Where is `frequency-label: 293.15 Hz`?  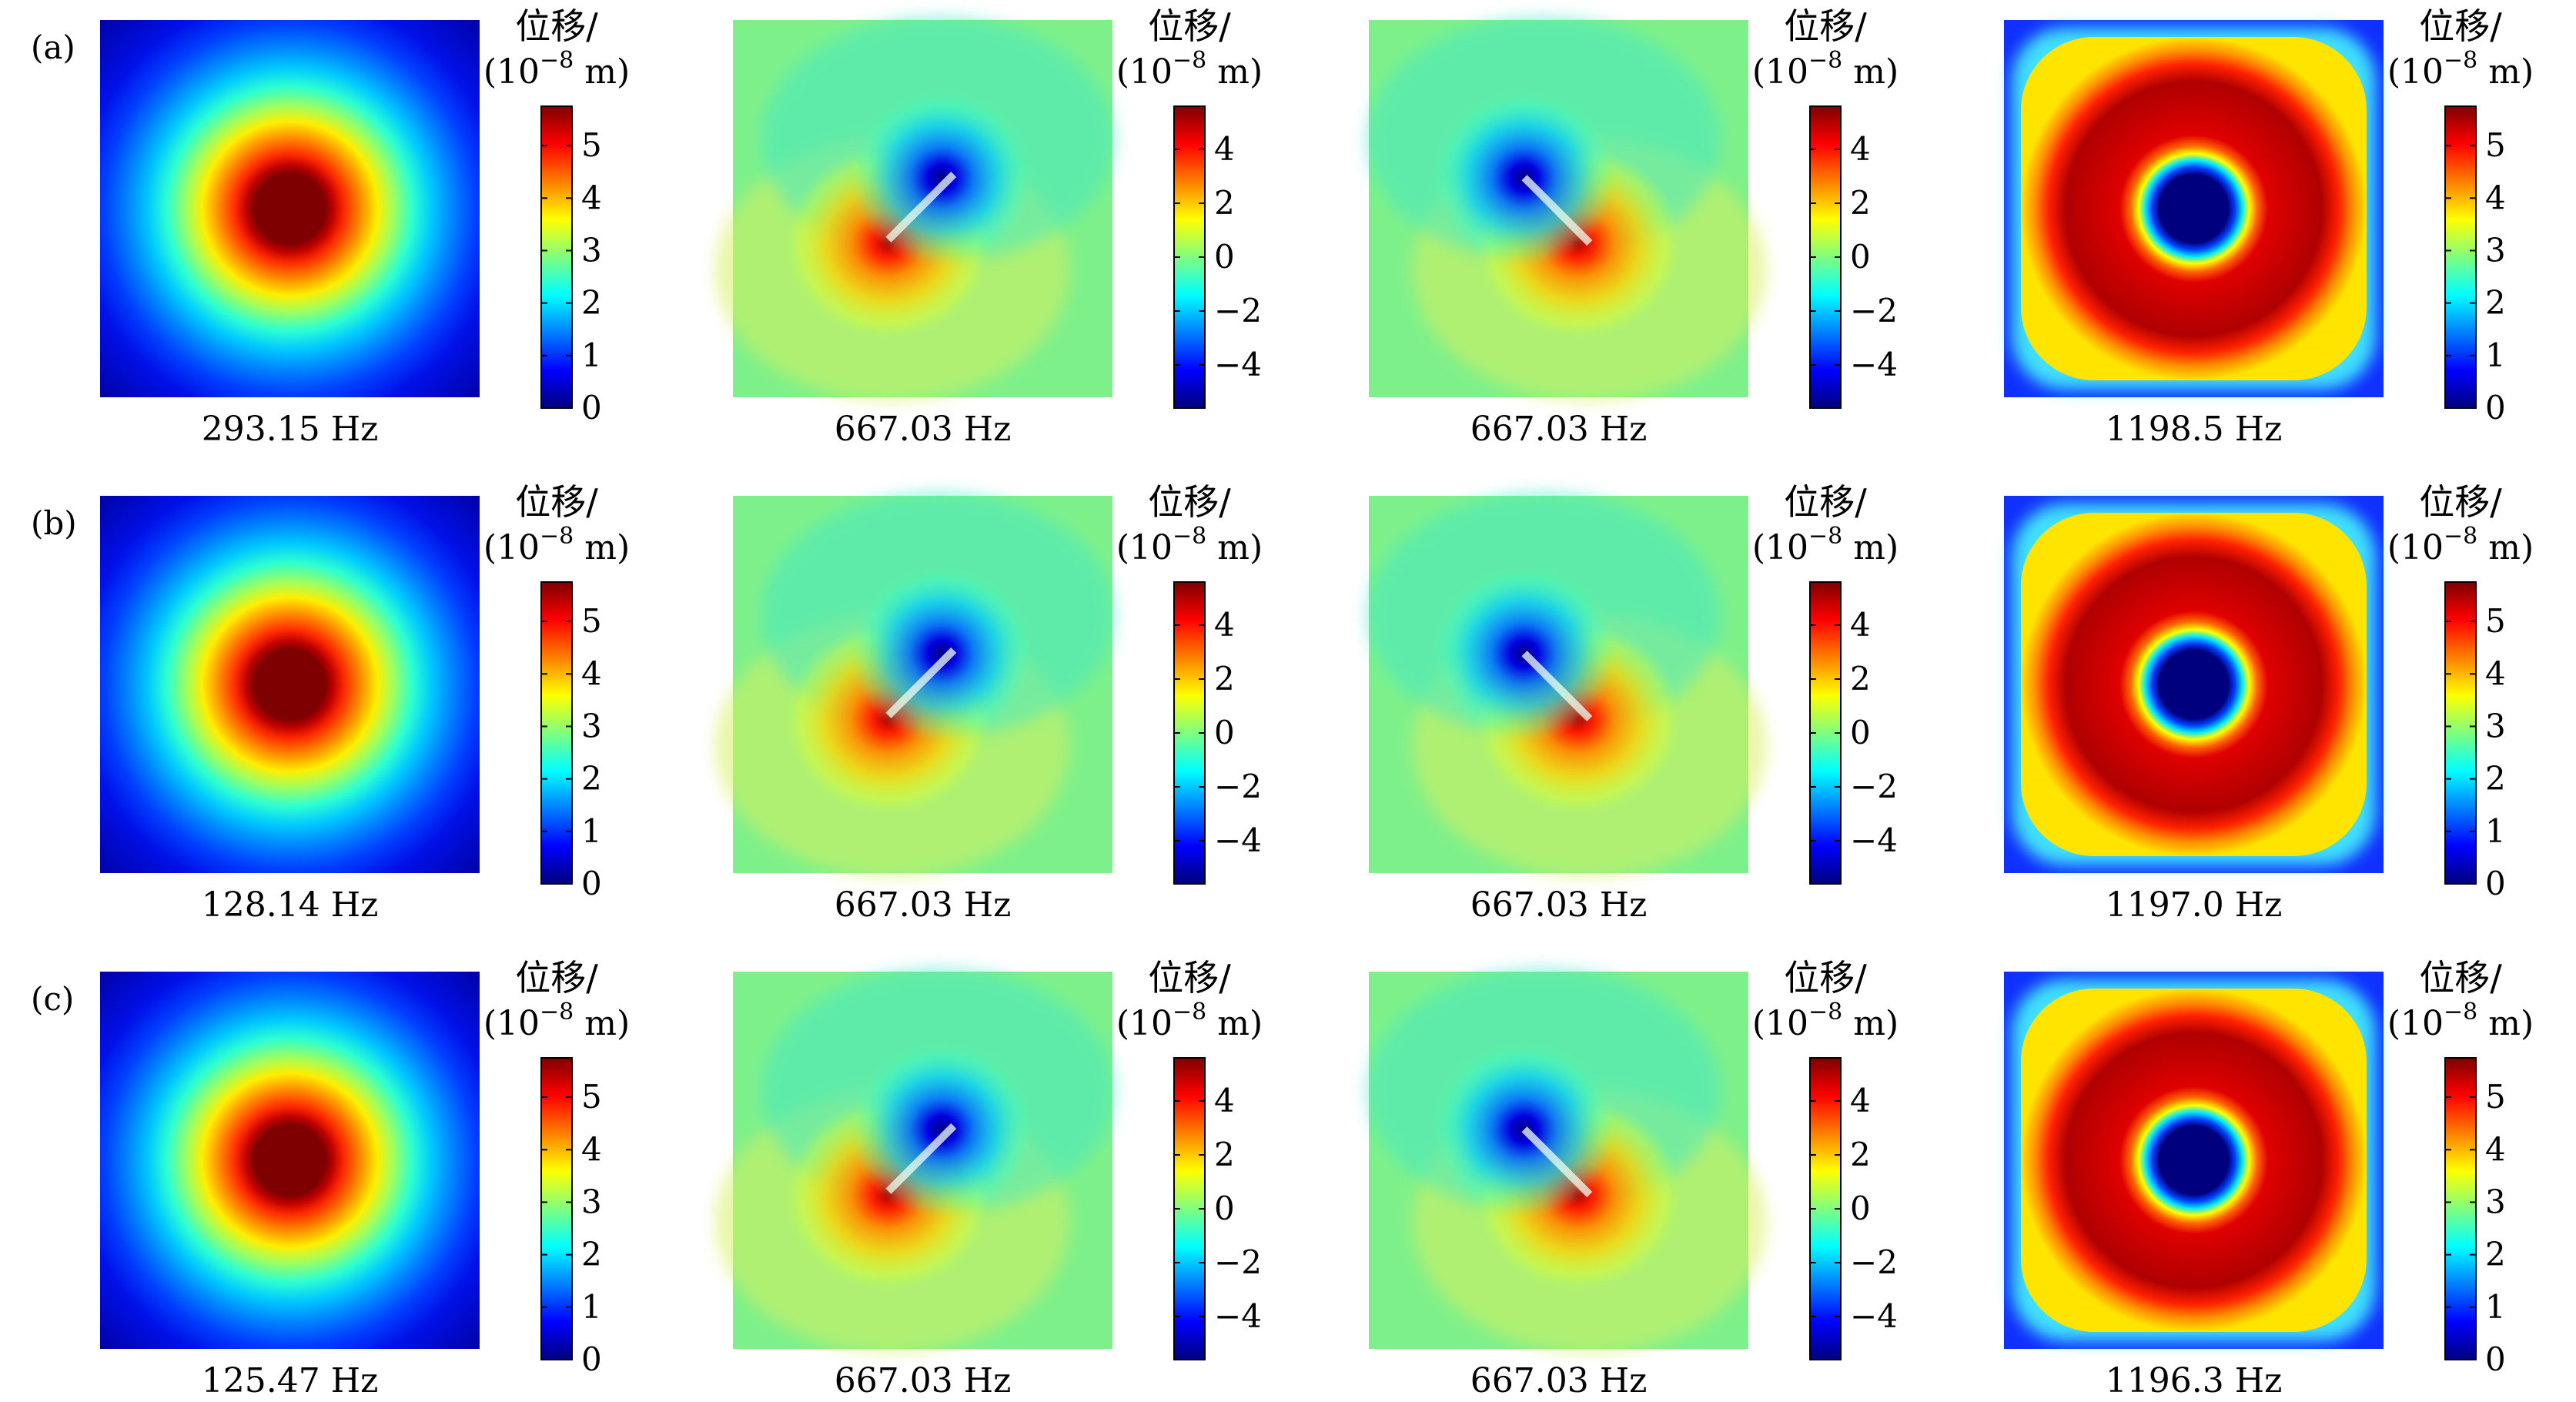
frequency-label: 293.15 Hz is located at coordinates (290, 429).